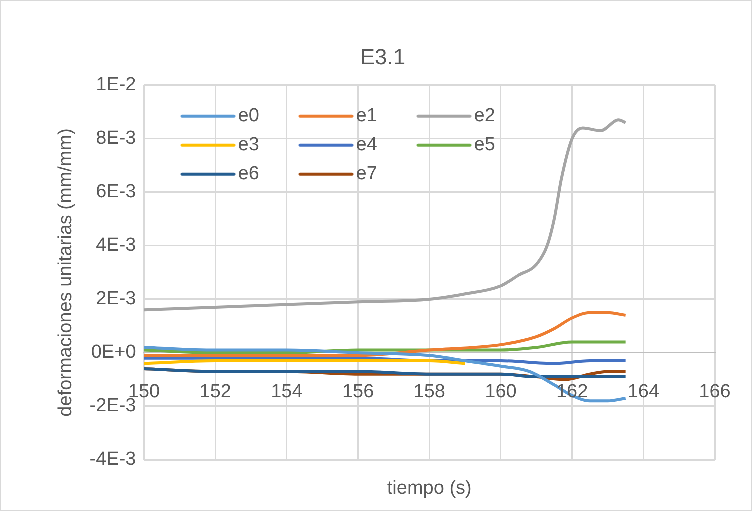  I want to click on x-tick-label: 164, so click(644, 392).